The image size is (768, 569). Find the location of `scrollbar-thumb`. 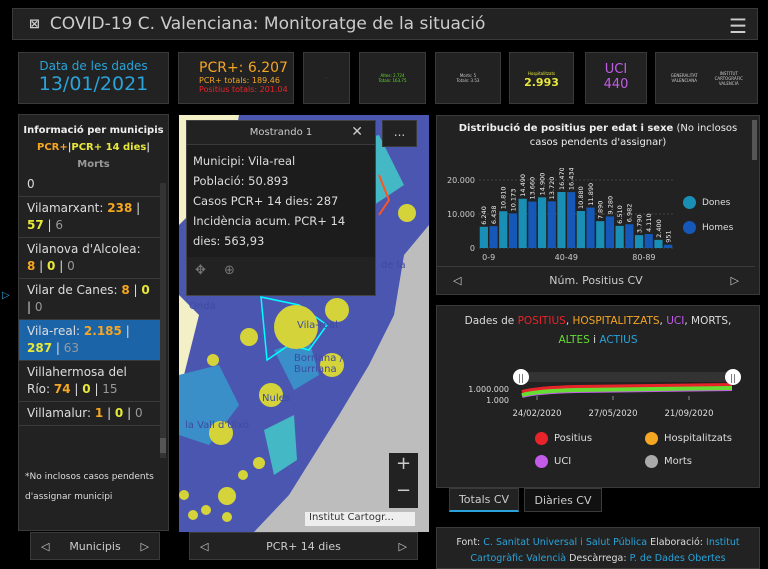

scrollbar-thumb is located at coordinates (163, 445).